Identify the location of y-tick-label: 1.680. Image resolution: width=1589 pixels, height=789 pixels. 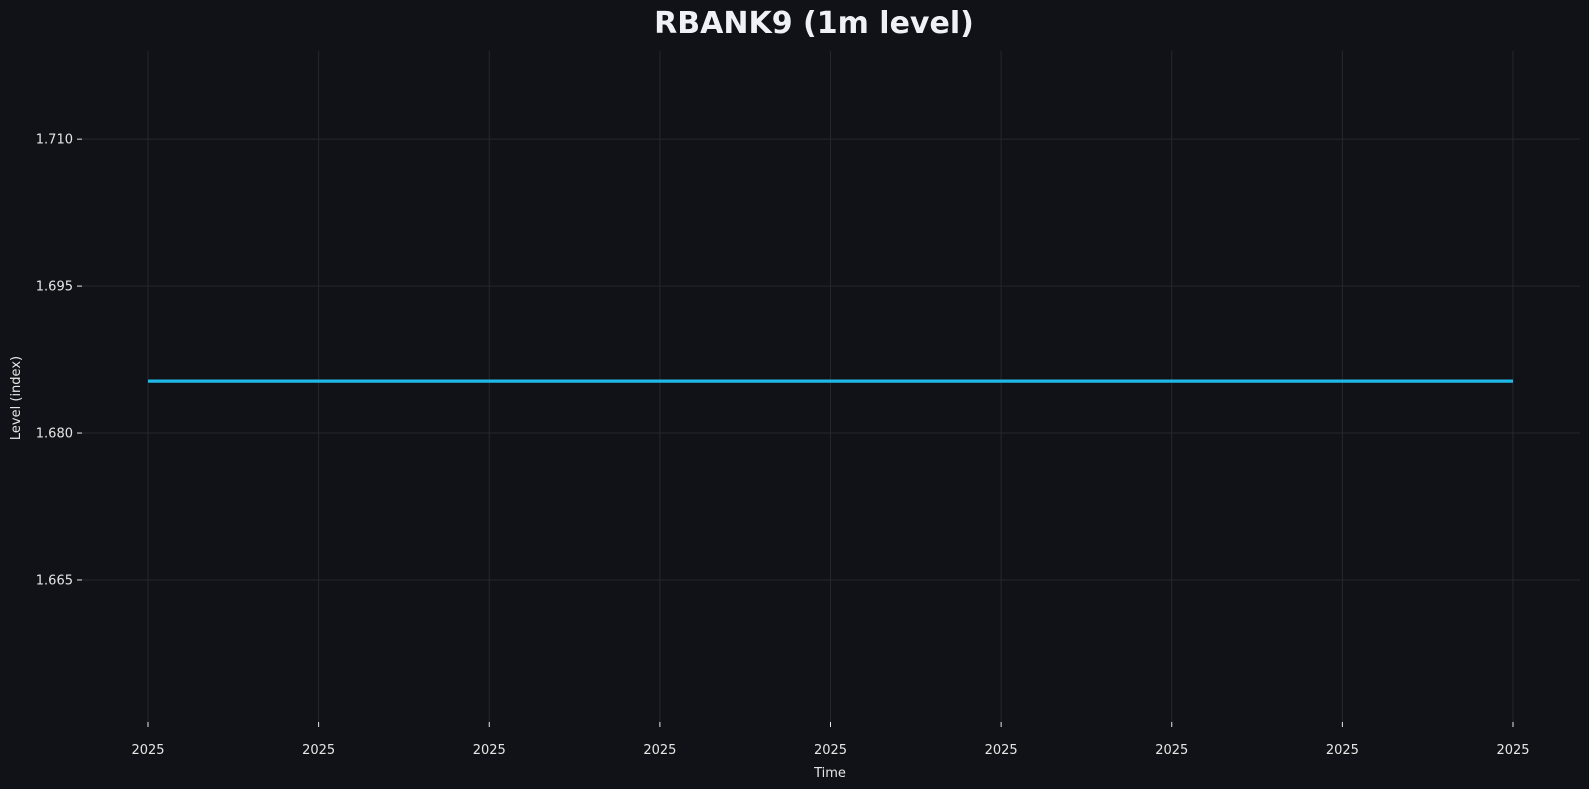
(54, 434).